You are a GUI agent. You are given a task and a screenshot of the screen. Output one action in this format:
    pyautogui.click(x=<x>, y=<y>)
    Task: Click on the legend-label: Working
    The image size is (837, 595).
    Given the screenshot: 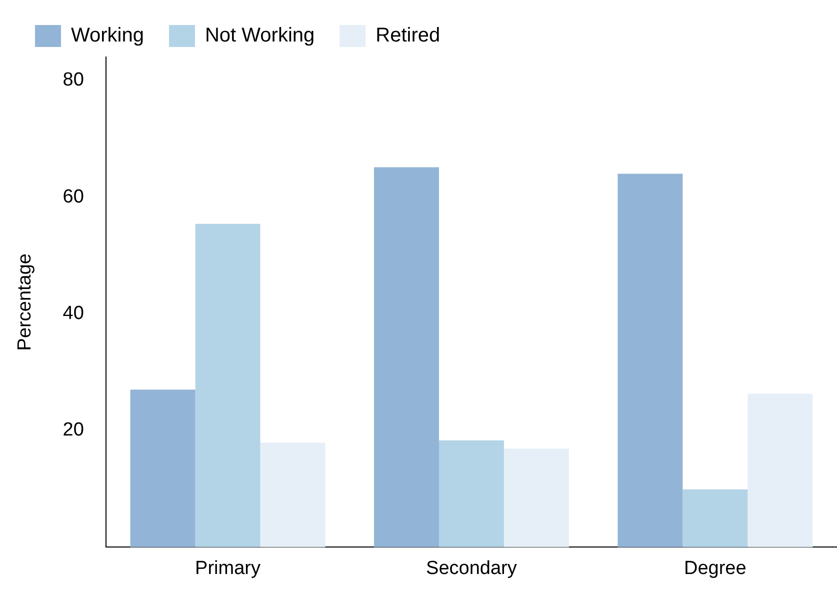 What is the action you would take?
    pyautogui.click(x=107, y=35)
    